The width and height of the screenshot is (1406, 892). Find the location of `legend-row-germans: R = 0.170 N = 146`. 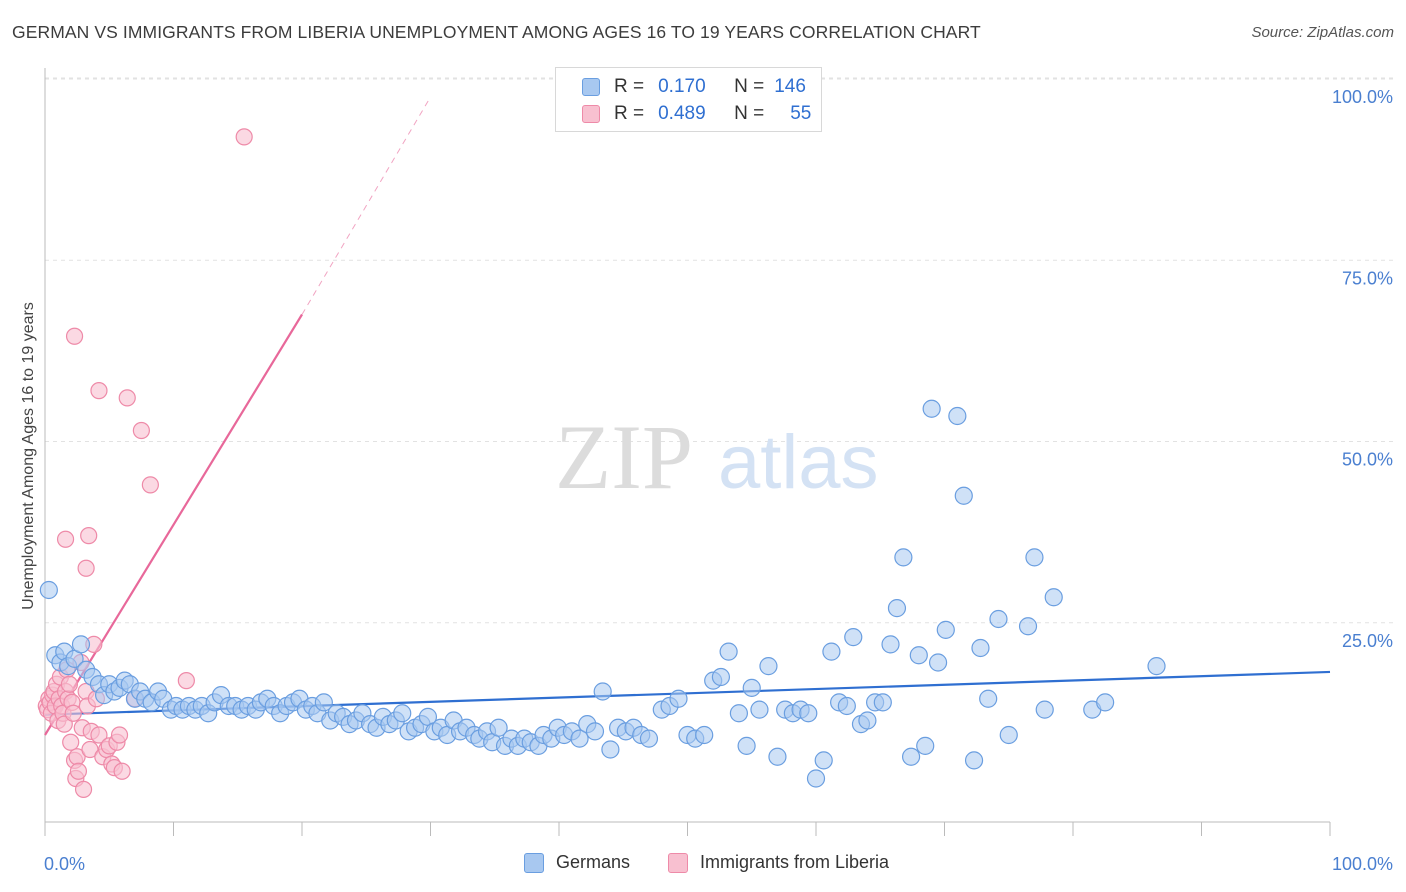

legend-row-germans: R = 0.170 N = 146 is located at coordinates (694, 87).